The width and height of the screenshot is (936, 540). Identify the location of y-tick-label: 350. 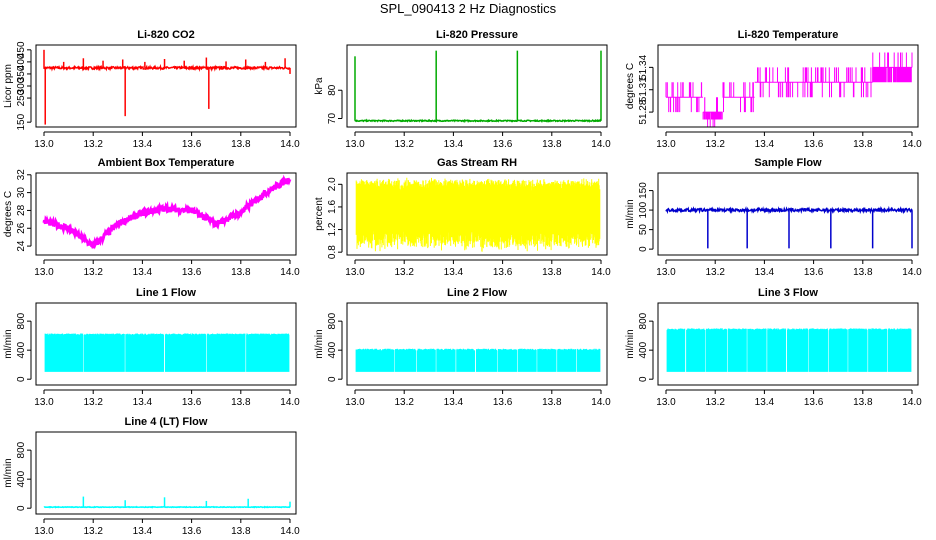
(21, 73).